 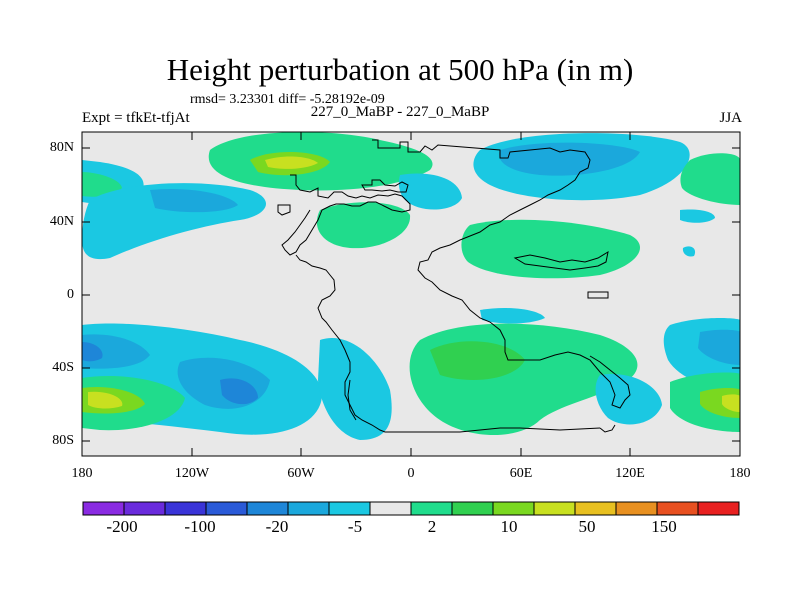 I want to click on negative-anomaly-sp-peak, so click(x=92, y=352).